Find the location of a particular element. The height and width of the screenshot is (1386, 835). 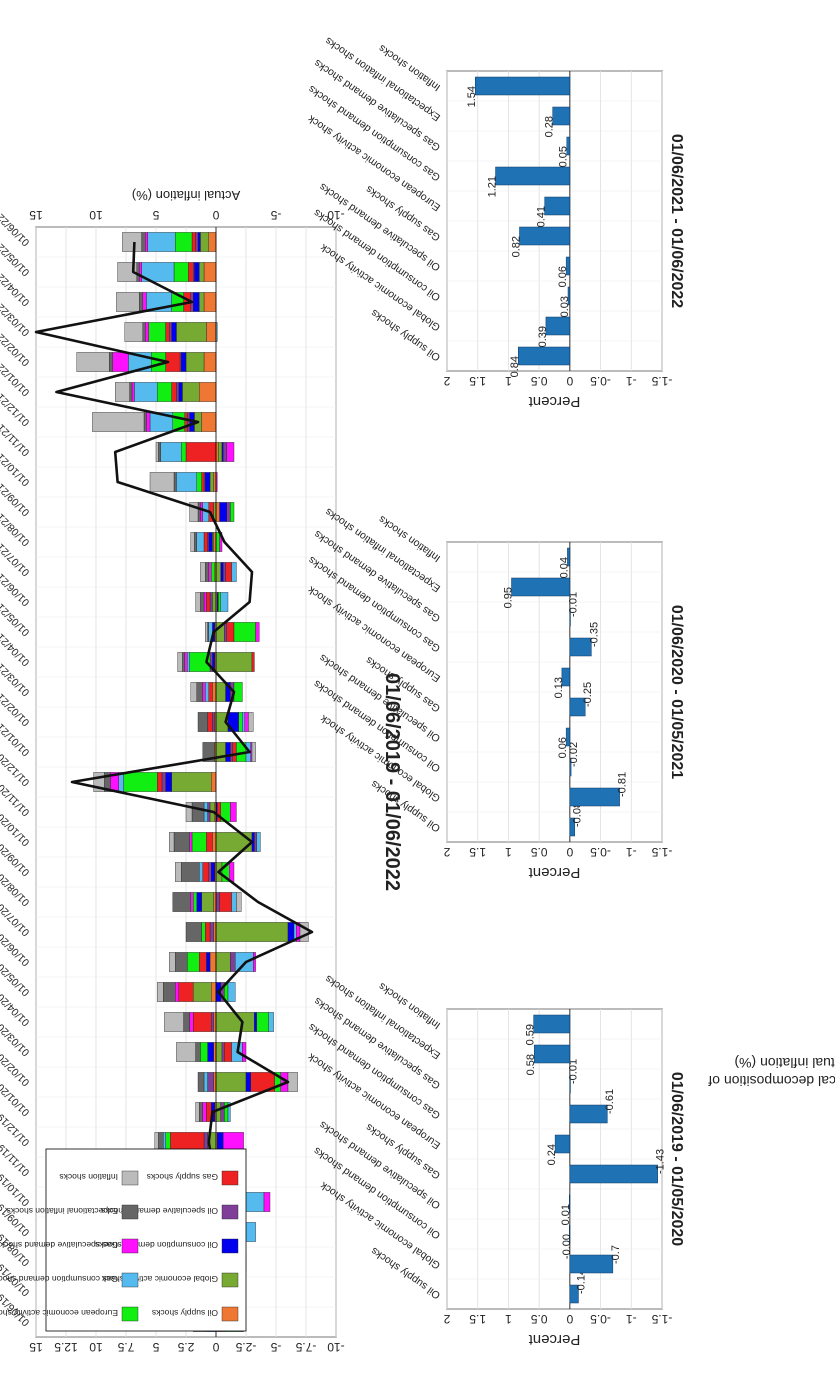

small-bar-data-label: 0.05 is located at coordinates (564, 156).